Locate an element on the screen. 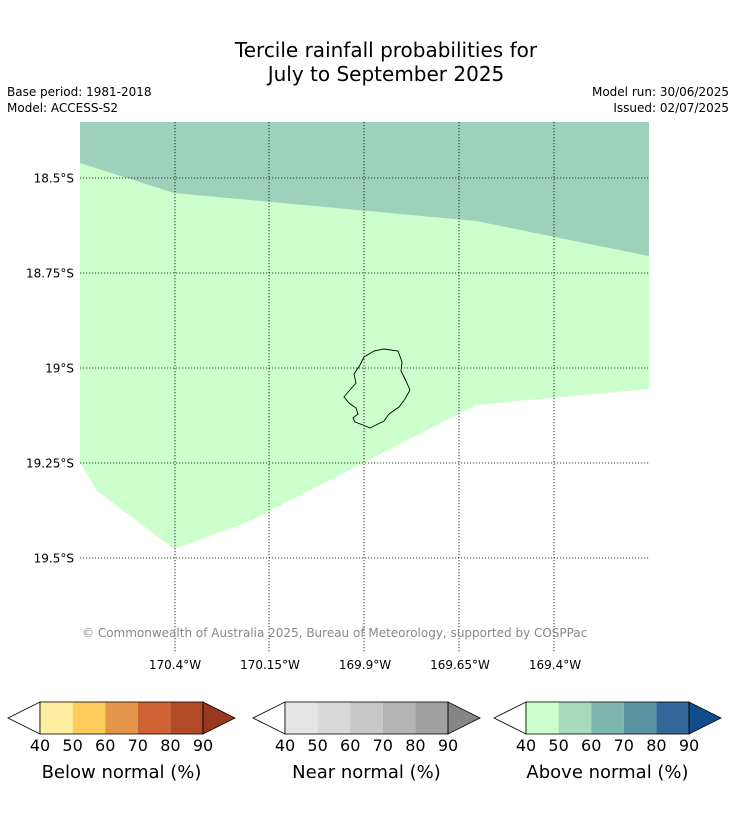 The width and height of the screenshot is (736, 816). lat-label-19: 19°S is located at coordinates (59, 369).